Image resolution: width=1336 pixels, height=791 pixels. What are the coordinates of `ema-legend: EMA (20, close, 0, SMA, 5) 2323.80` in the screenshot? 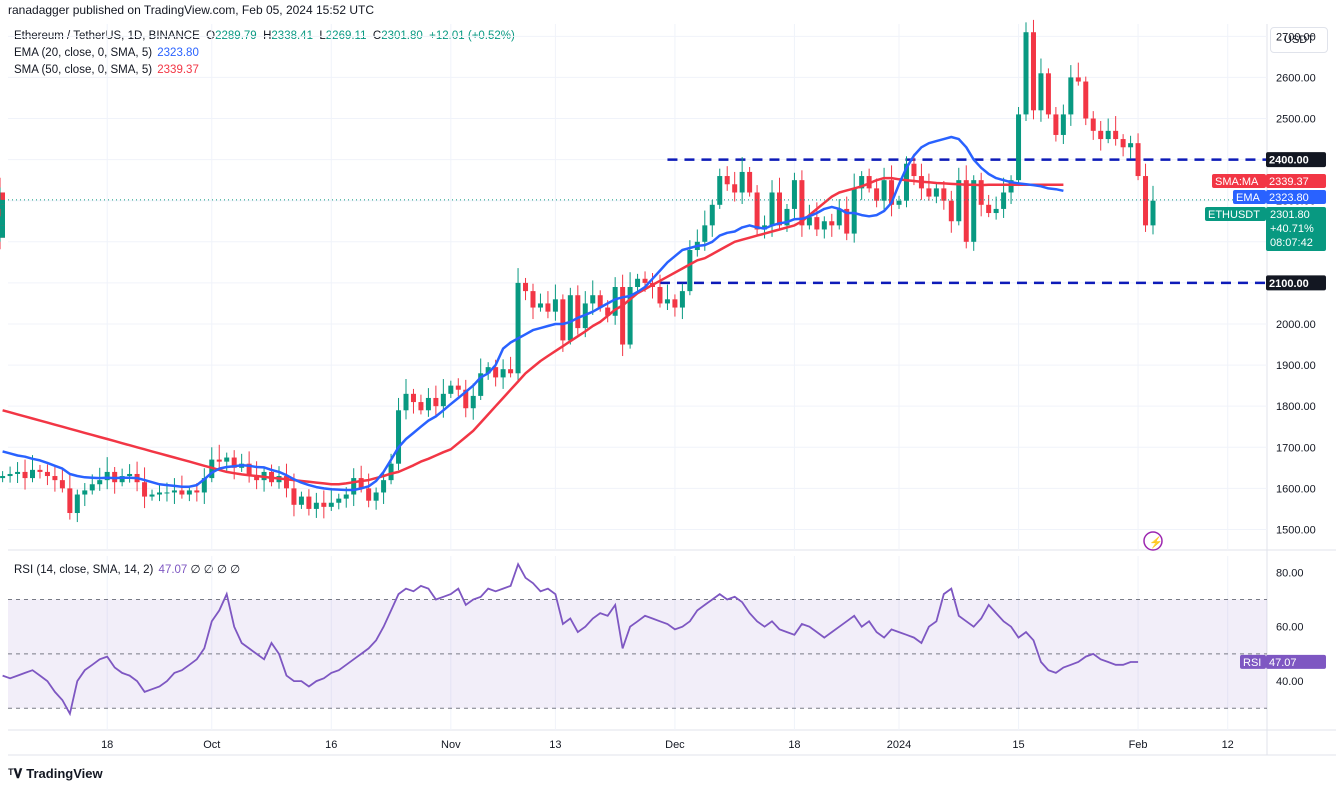 It's located at (106, 53).